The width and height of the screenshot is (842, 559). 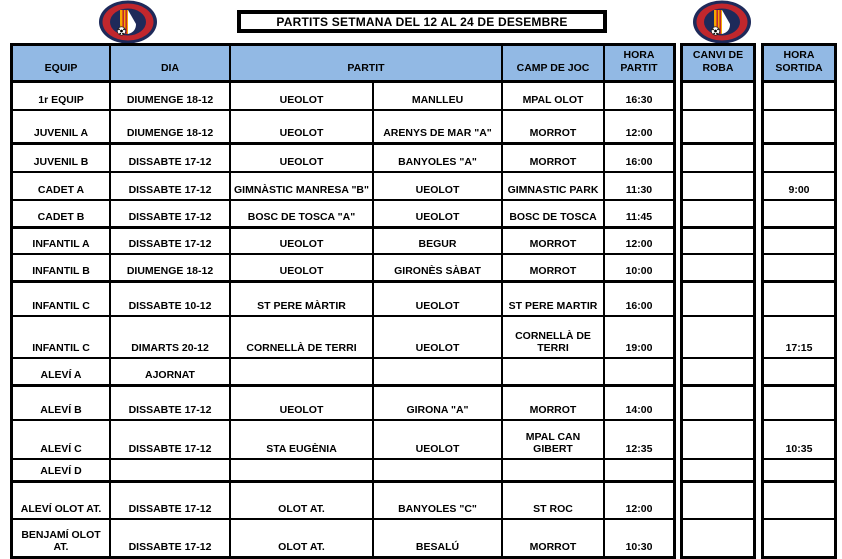 I want to click on cell-camp: MPAL OLOT, so click(x=554, y=97).